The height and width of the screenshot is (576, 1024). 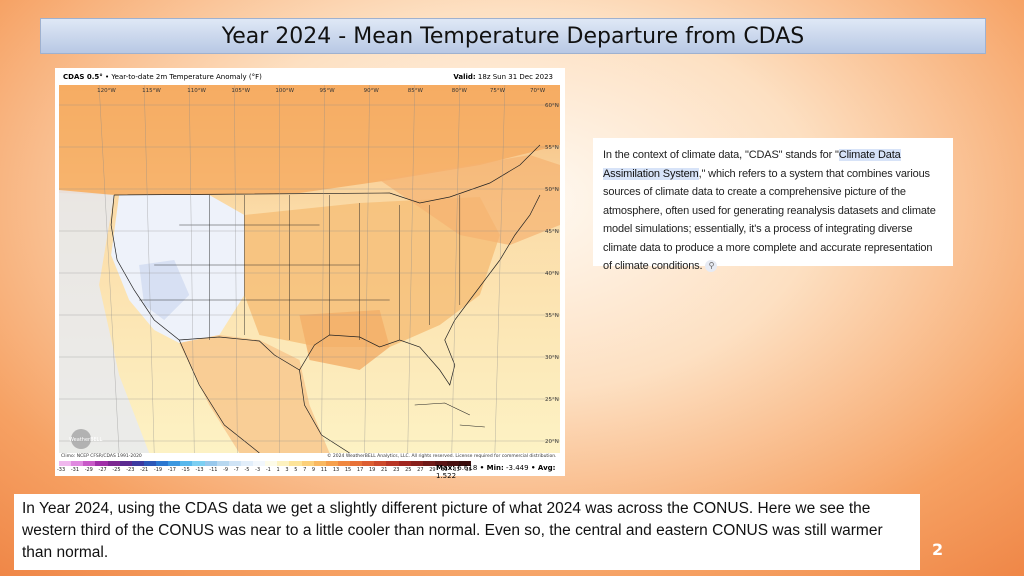 I want to click on min-label: • Min:, so click(x=490, y=468).